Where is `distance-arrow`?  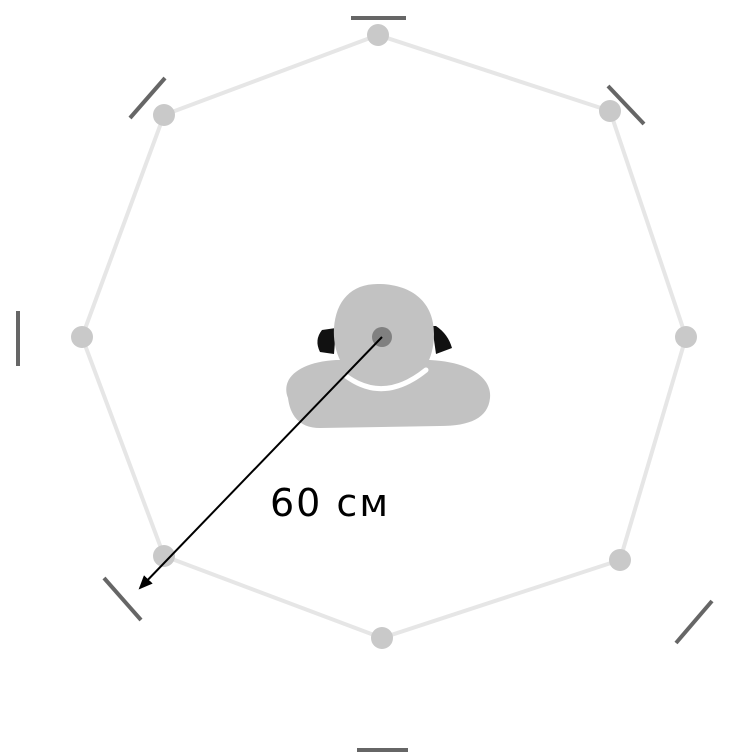
distance-arrow is located at coordinates (260, 463).